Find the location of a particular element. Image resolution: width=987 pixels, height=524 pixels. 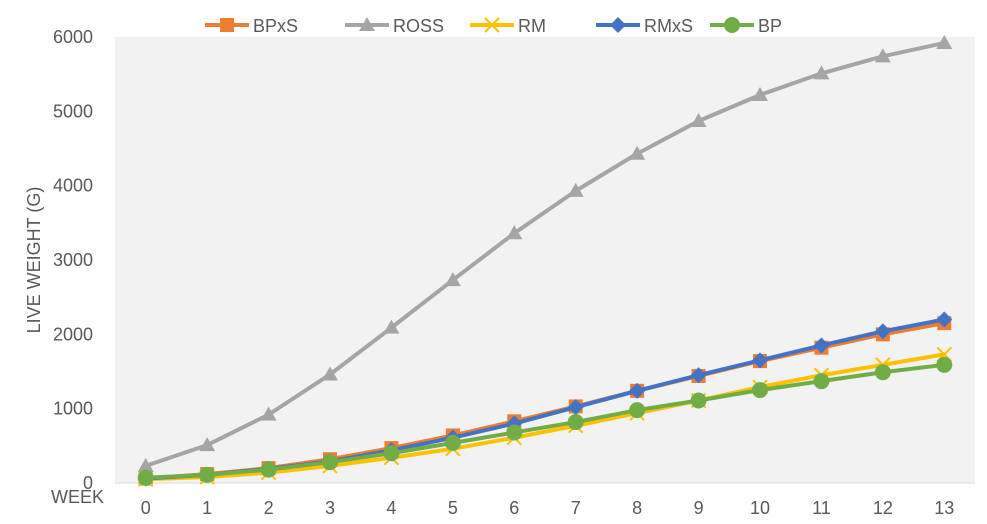

x-tick-label: 3 is located at coordinates (330, 508).